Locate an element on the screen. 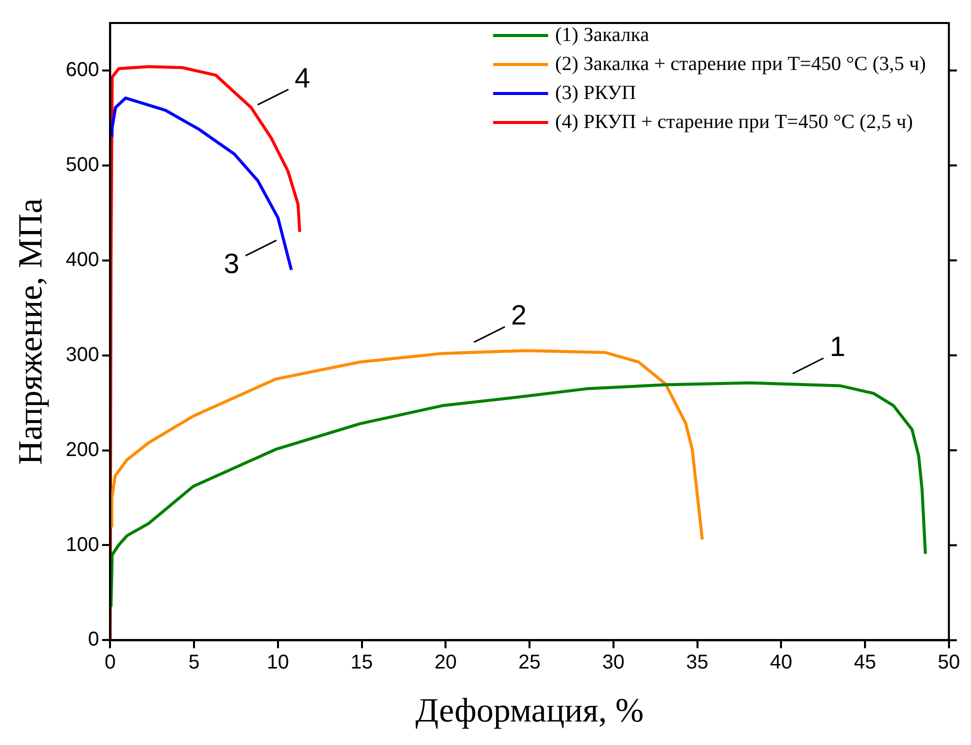 This screenshot has height=745, width=971. y-tick-label: 600 is located at coordinates (83, 69).